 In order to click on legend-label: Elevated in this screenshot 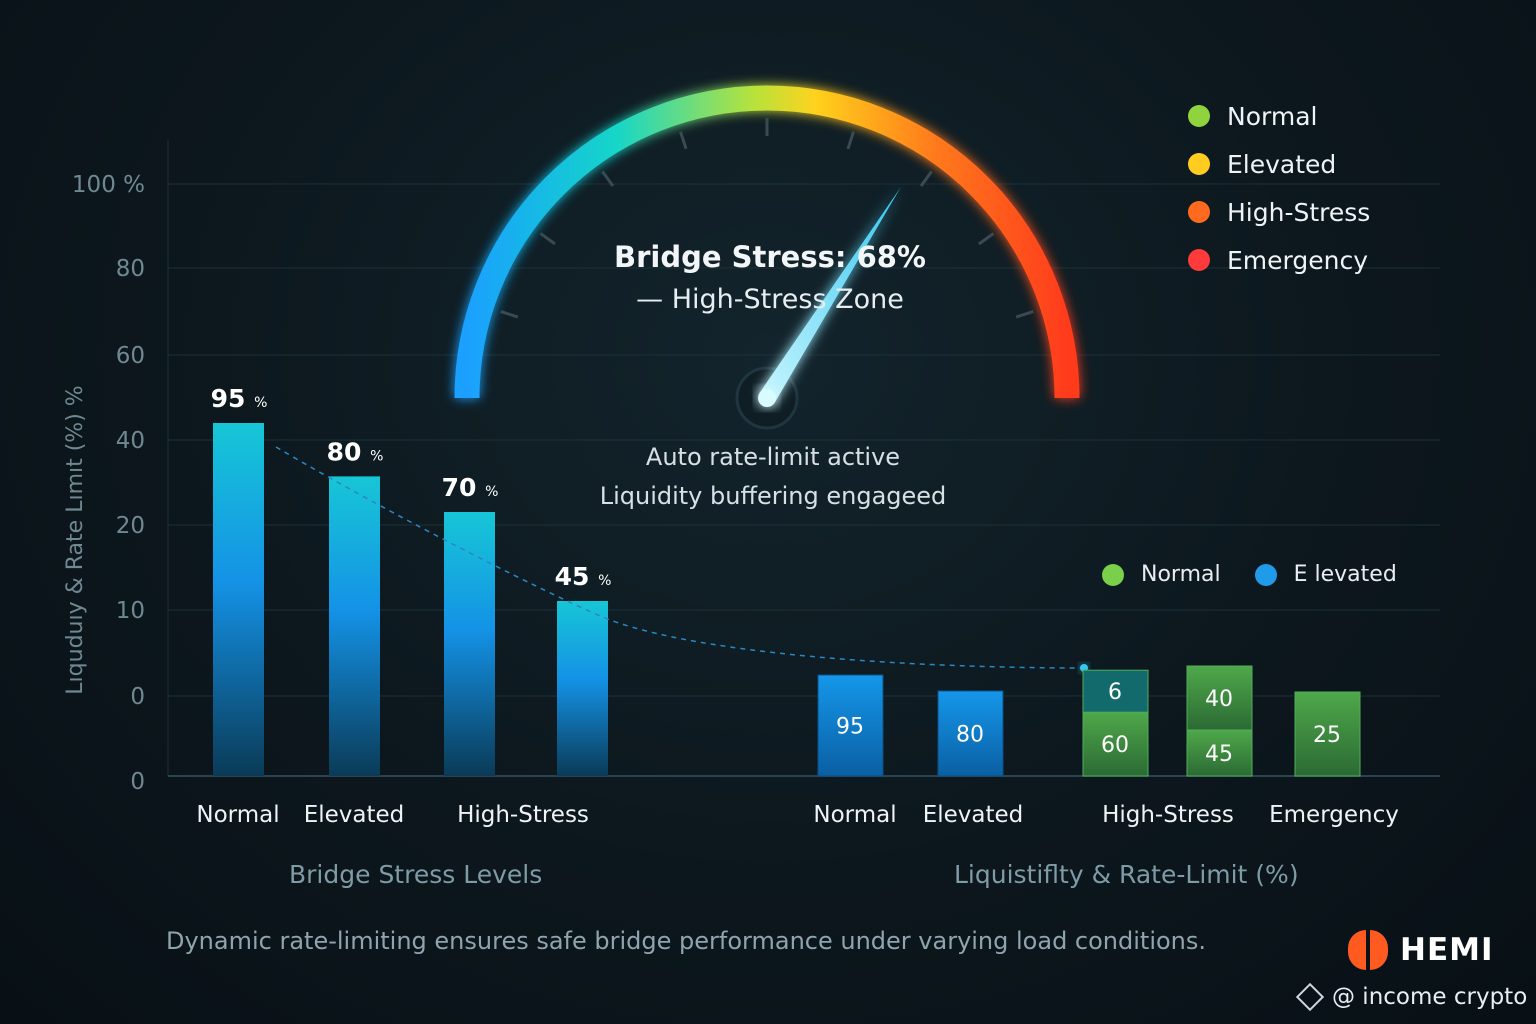, I will do `click(1282, 164)`.